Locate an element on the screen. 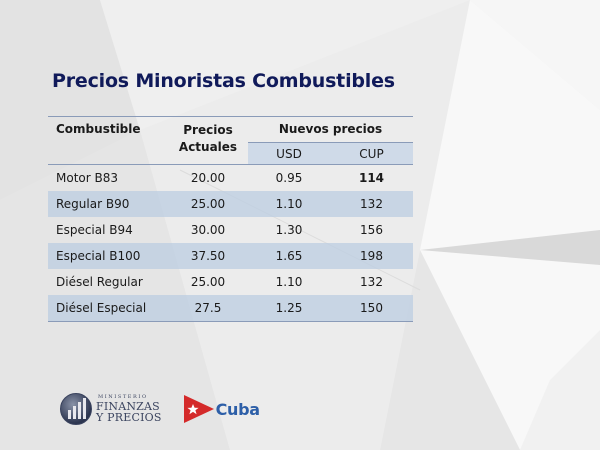 Image resolution: width=600 pixels, height=450 pixels. table-row: Especial B100 37.50 1.65 198 is located at coordinates (230, 256).